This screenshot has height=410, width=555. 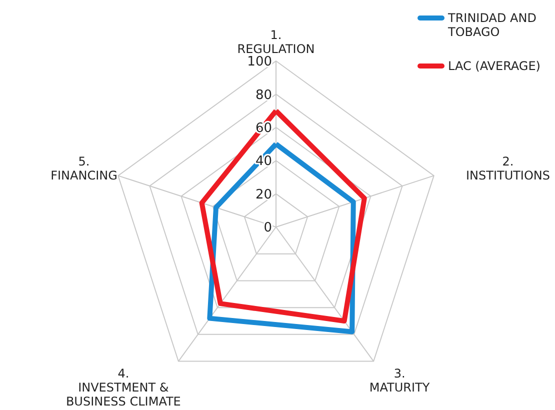 What do you see at coordinates (491, 25) in the screenshot?
I see `legend-label: TRINIDAD AND TOBAGO` at bounding box center [491, 25].